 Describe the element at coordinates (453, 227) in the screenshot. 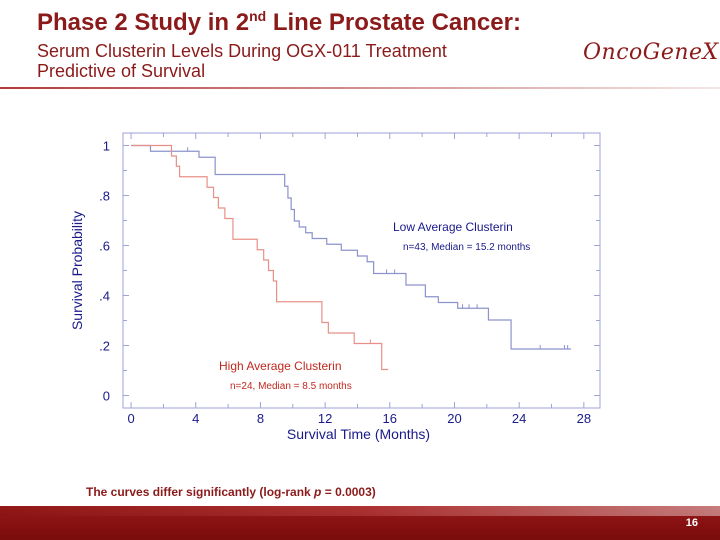

I see `low-series-label: Low Average Clusterin` at that location.